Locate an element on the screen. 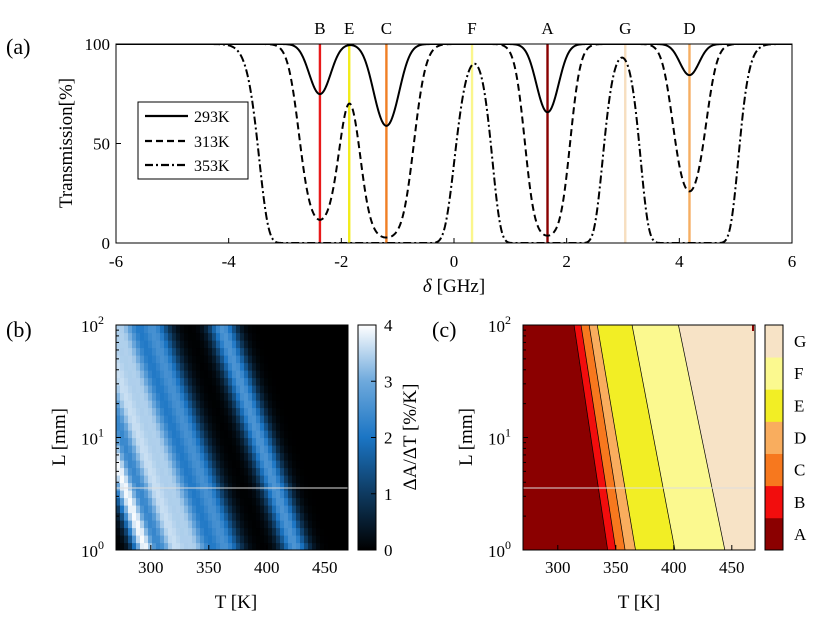 Image resolution: width=831 pixels, height=626 pixels. x-axis-unit: [GHz] is located at coordinates (461, 286).